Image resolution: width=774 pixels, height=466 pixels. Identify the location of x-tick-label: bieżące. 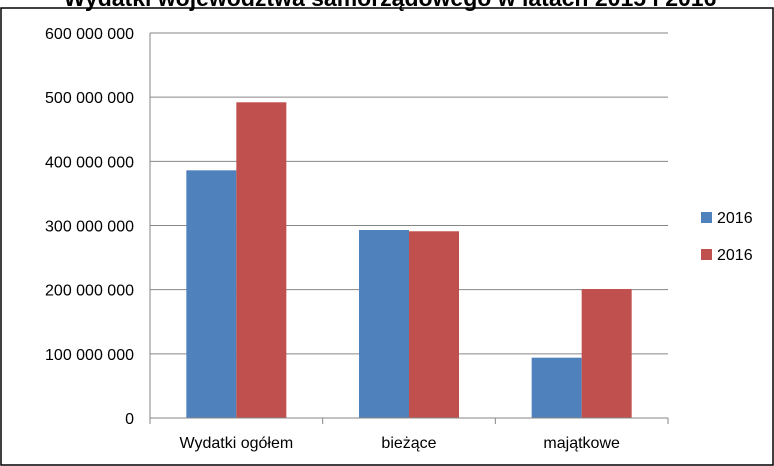
(408, 443).